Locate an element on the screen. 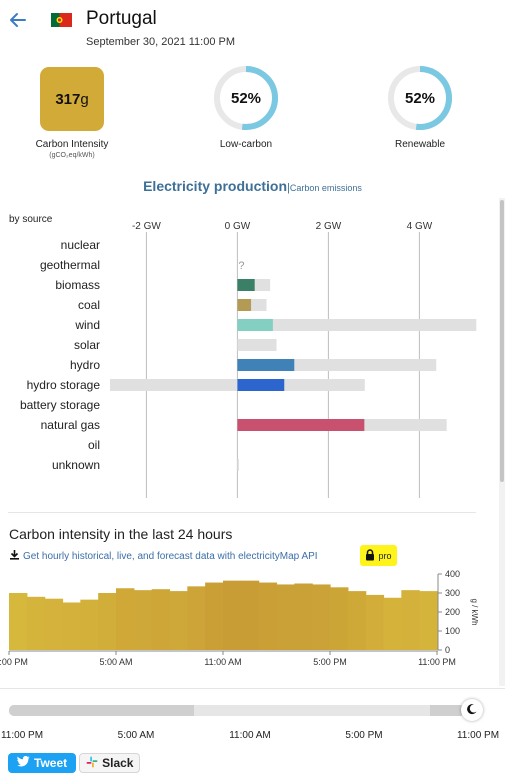  download-icon is located at coordinates (14, 556).